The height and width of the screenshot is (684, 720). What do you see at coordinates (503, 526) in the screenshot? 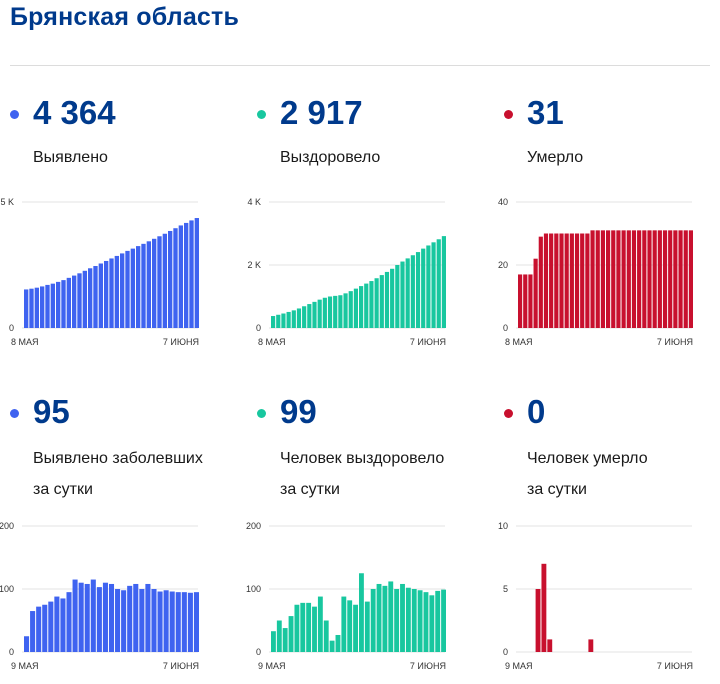
I see `y-tick-label: 10` at bounding box center [503, 526].